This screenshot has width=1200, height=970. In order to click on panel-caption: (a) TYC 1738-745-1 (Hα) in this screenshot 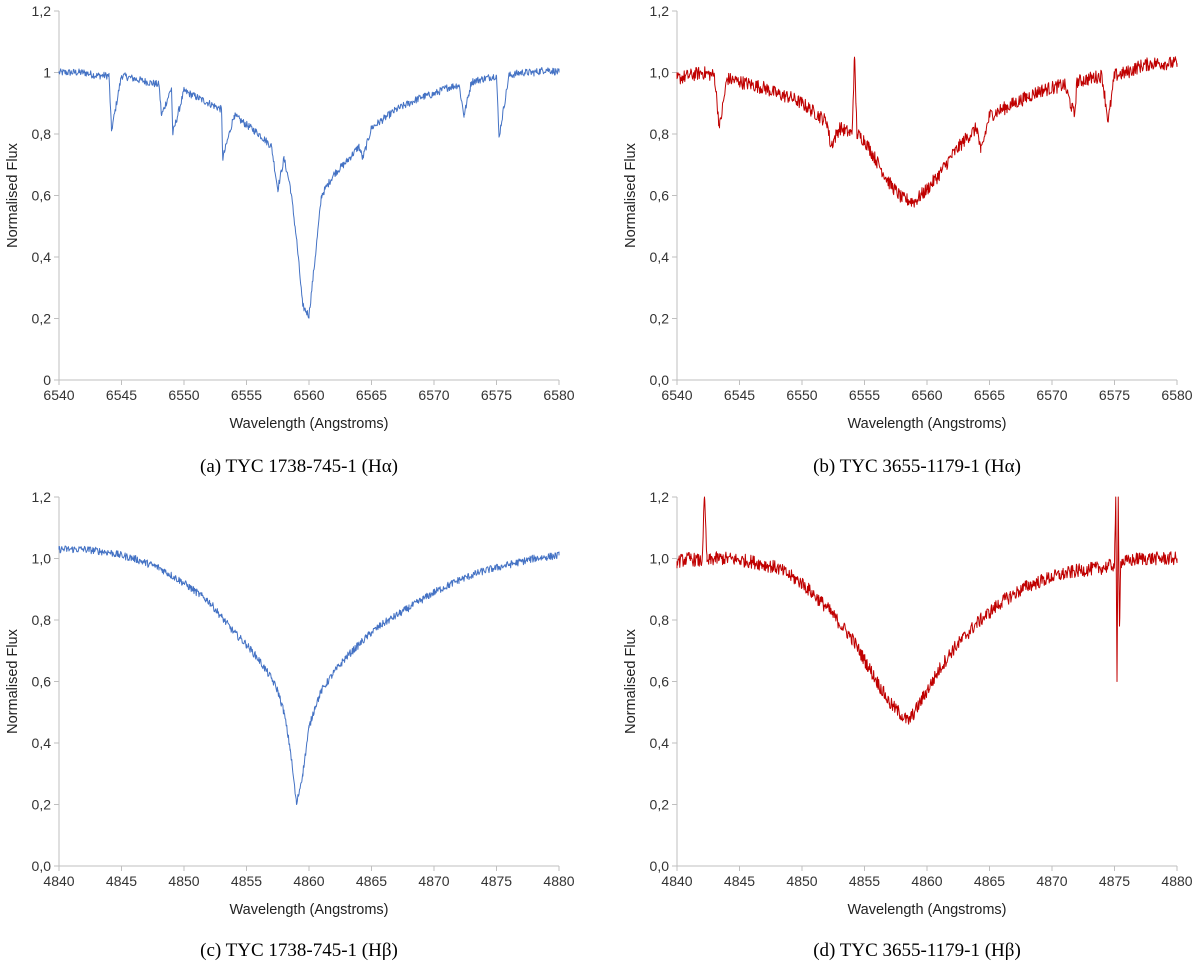, I will do `click(299, 466)`.